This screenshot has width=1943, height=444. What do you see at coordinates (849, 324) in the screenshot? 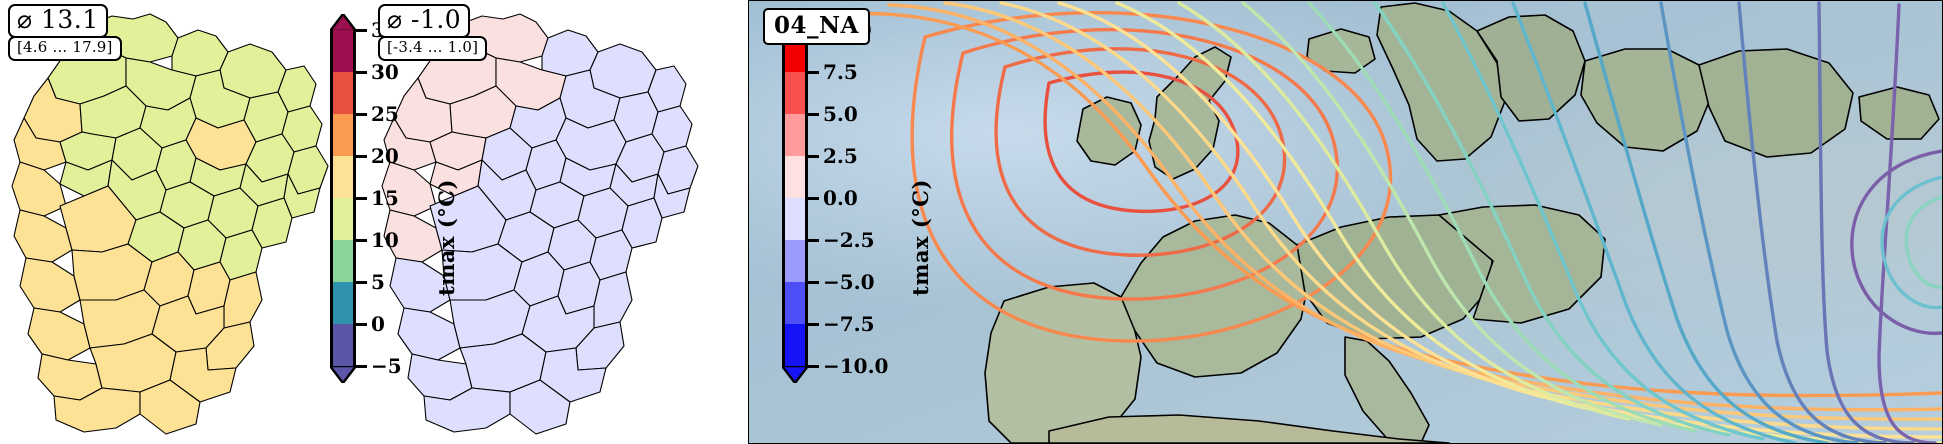
I see `colorbar-anomaly-tick-label: −7.5` at bounding box center [849, 324].